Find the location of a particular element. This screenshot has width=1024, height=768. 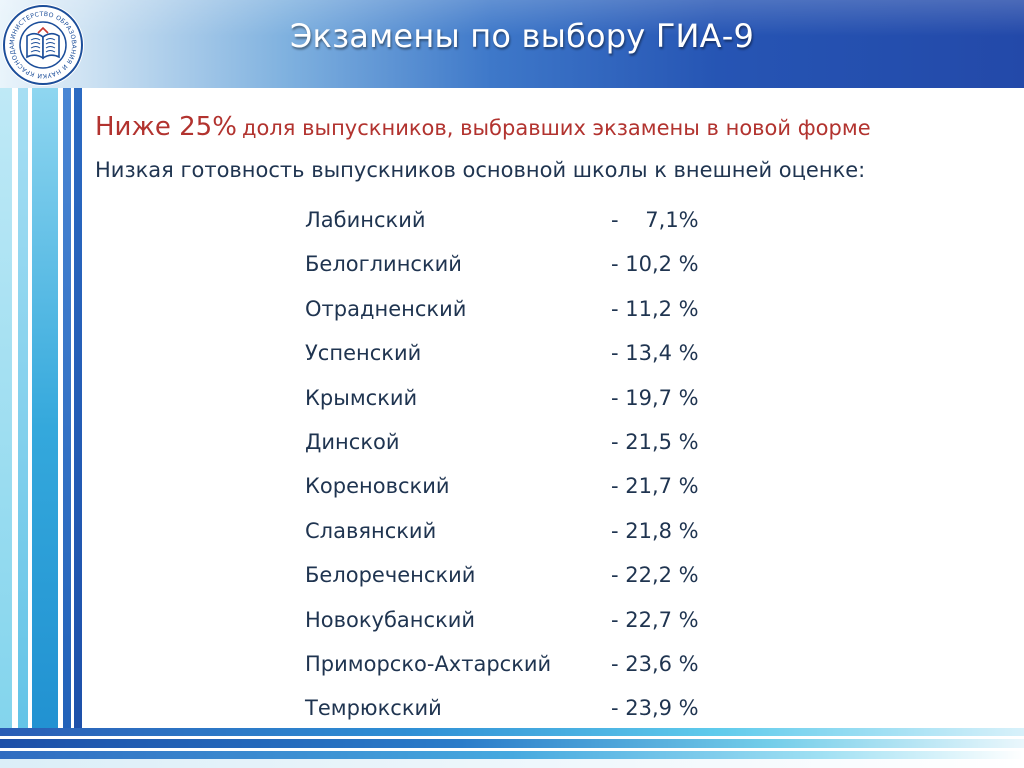

list-item: Темрюкский - 23,9 % is located at coordinates (520, 714).